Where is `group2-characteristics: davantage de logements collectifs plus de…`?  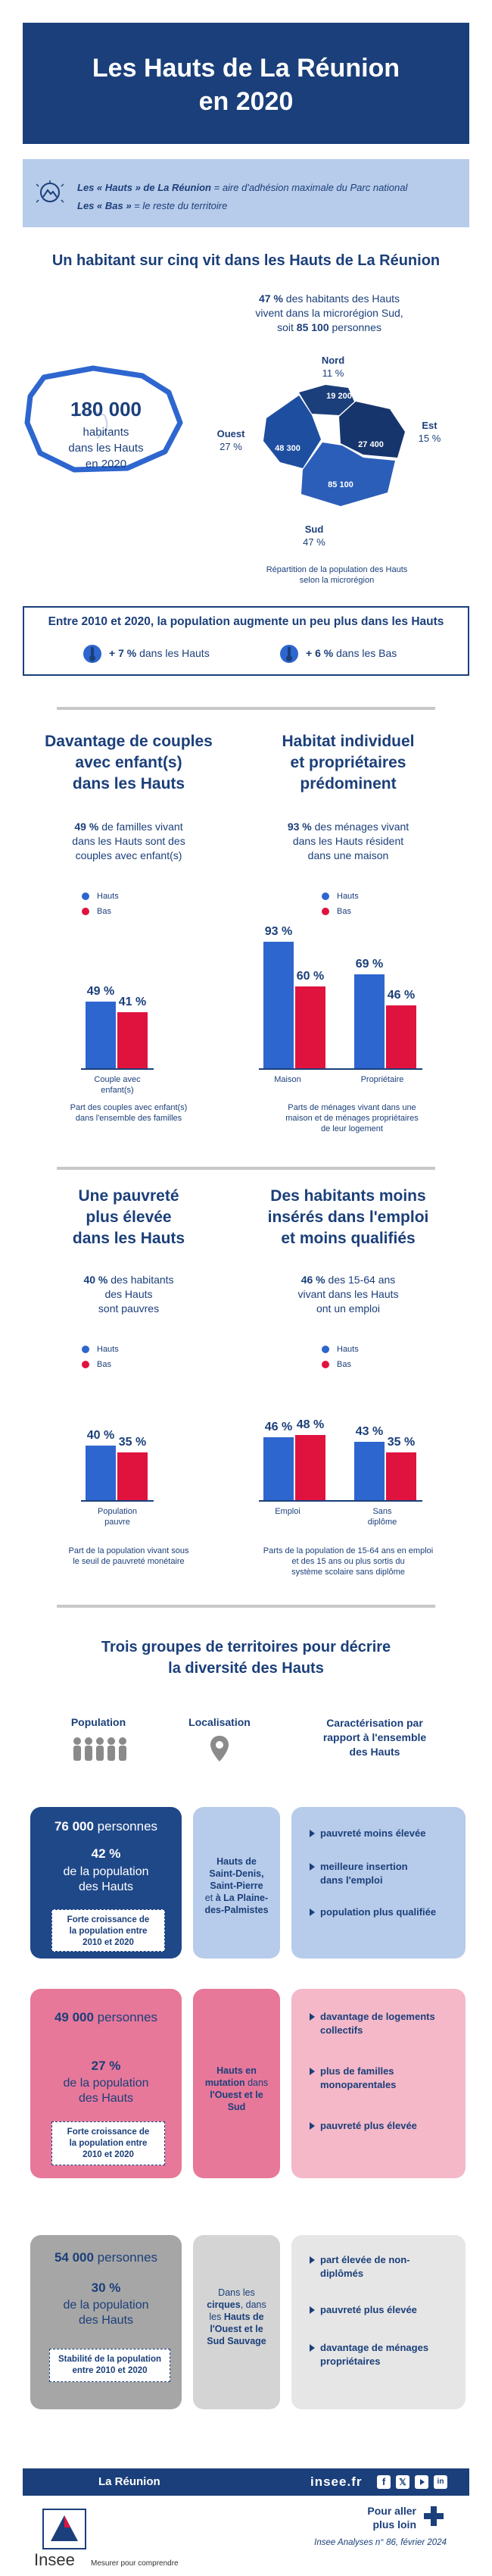
group2-characteristics: davantage de logements collectifs plus de… is located at coordinates (378, 2083).